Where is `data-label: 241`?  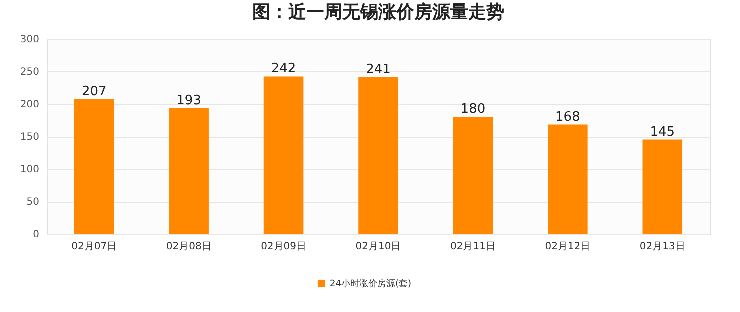 data-label: 241 is located at coordinates (378, 70).